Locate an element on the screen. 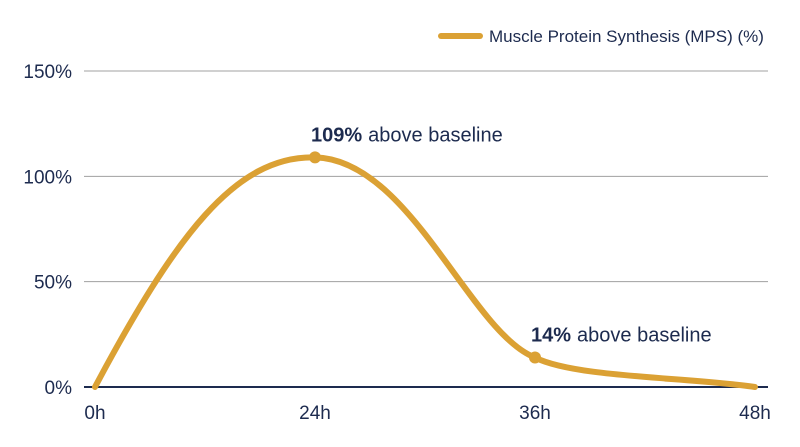  legend-label: Muscle Protein Synthesis (MPS) (%) is located at coordinates (626, 36).